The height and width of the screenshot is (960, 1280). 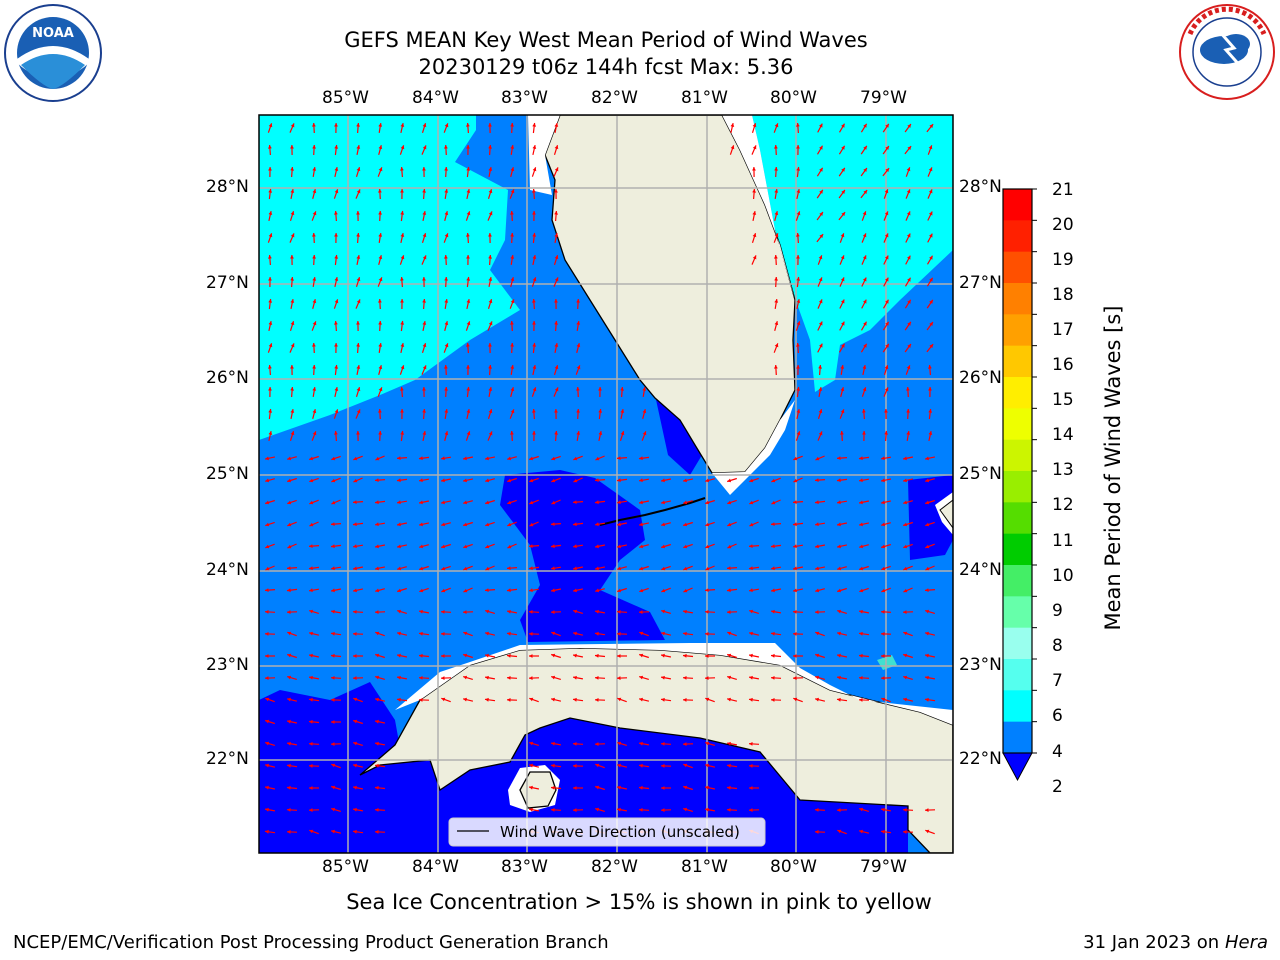 What do you see at coordinates (980, 378) in the screenshot?
I see `lat-label-right: 26°N` at bounding box center [980, 378].